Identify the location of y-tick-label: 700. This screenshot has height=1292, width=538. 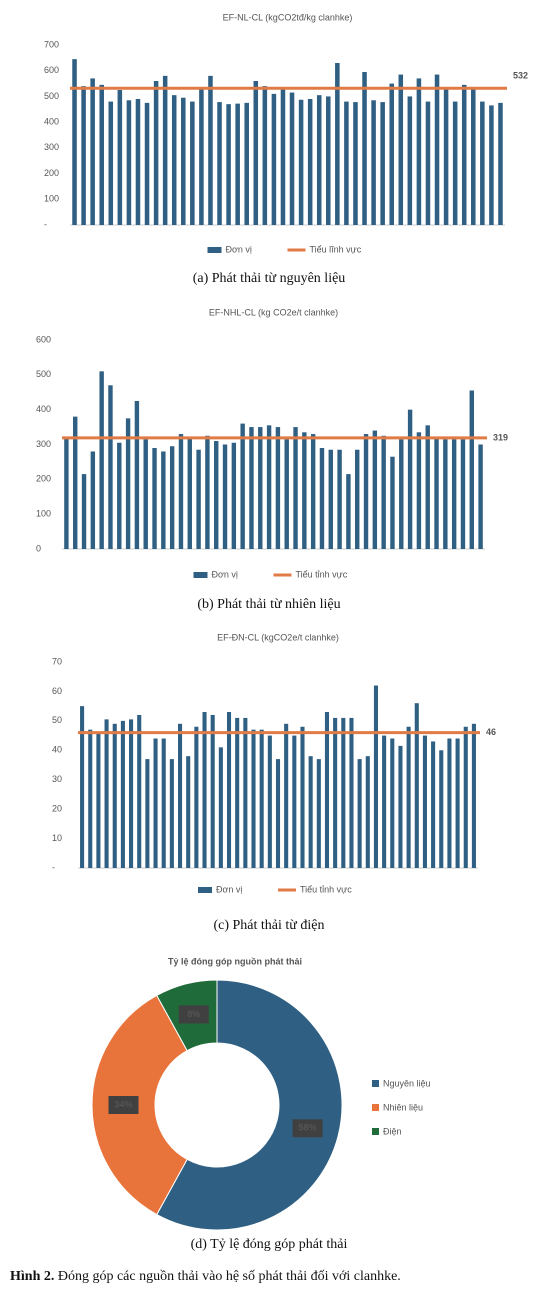
(51, 44).